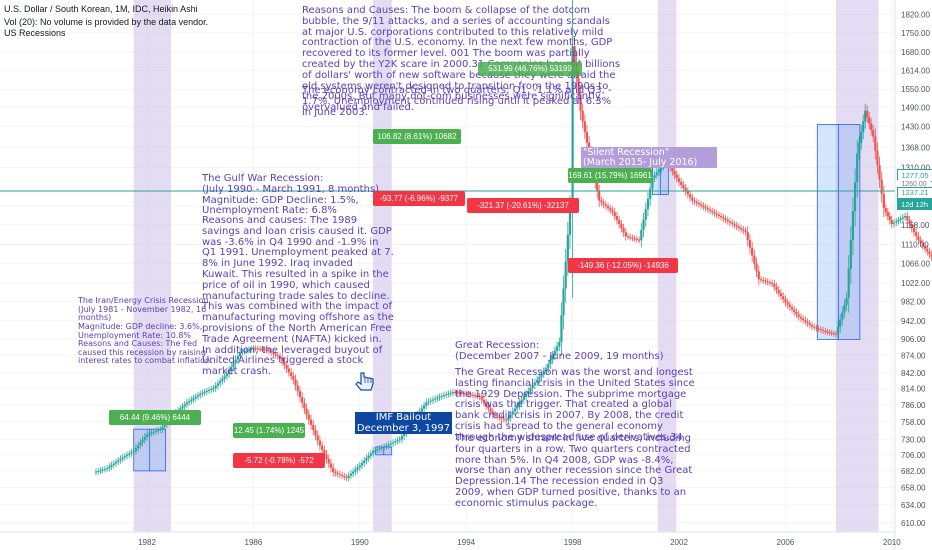 Image resolution: width=932 pixels, height=550 pixels. What do you see at coordinates (35, 33) in the screenshot?
I see `indicator-name: US Recessions` at bounding box center [35, 33].